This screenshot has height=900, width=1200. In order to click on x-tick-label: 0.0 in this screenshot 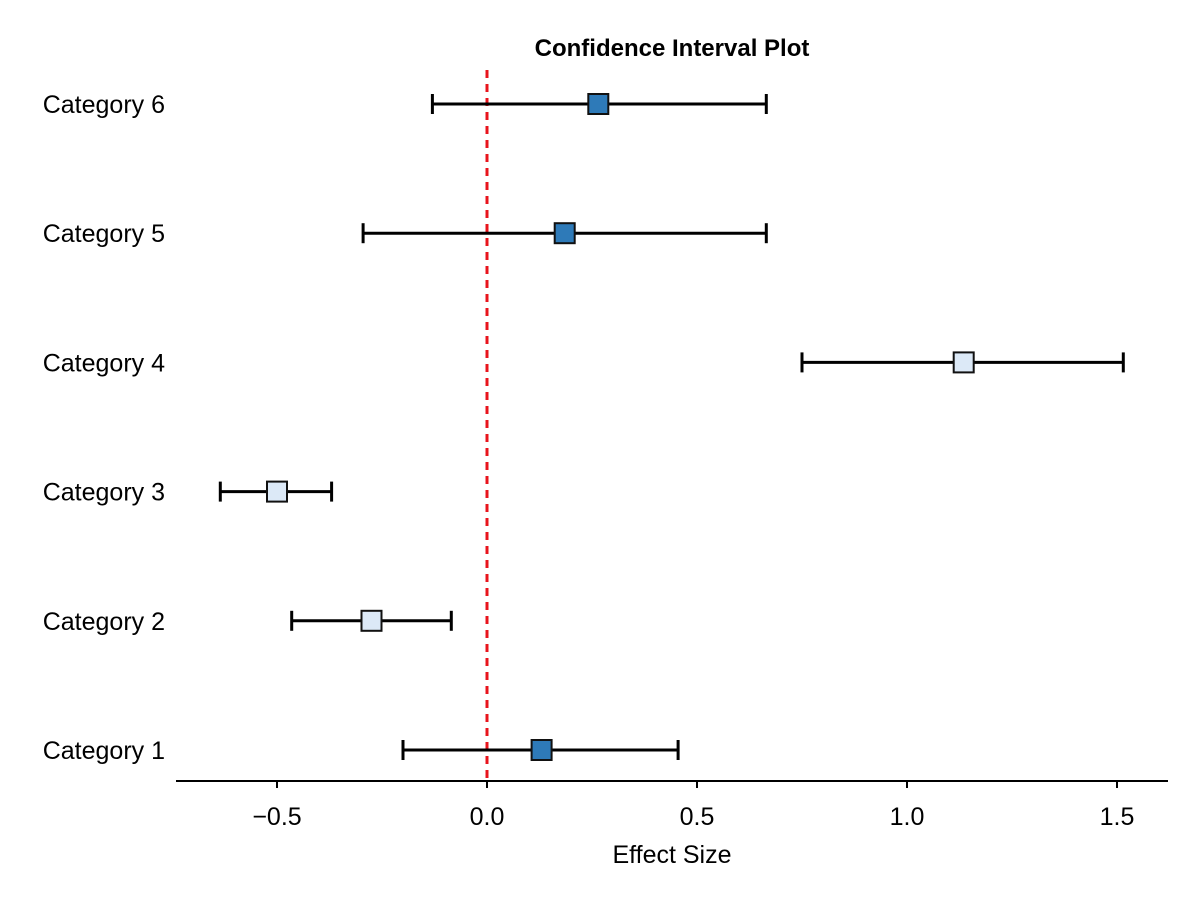, I will do `click(487, 817)`.